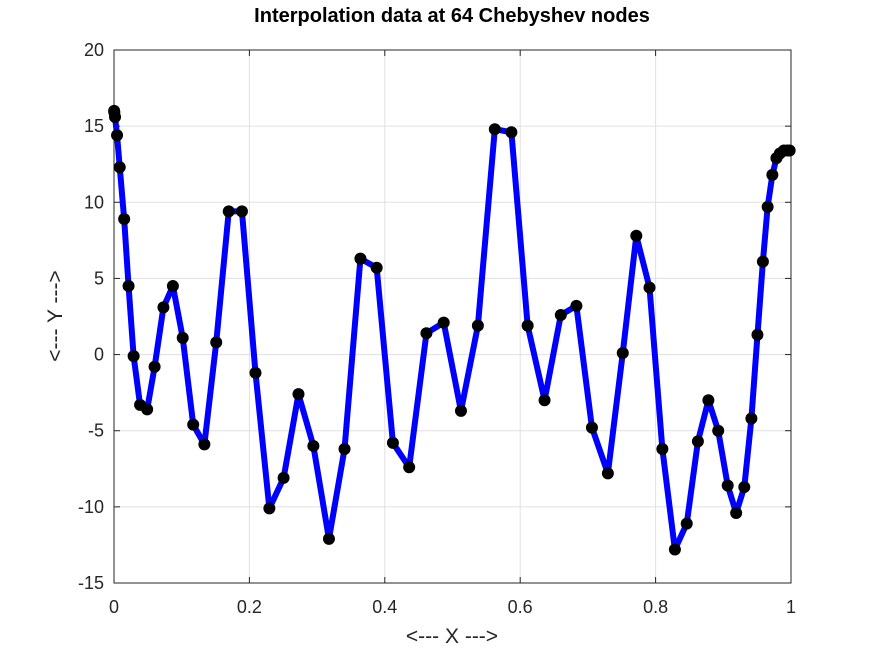 This screenshot has width=873, height=655. I want to click on x-tick-label: 0, so click(114, 607).